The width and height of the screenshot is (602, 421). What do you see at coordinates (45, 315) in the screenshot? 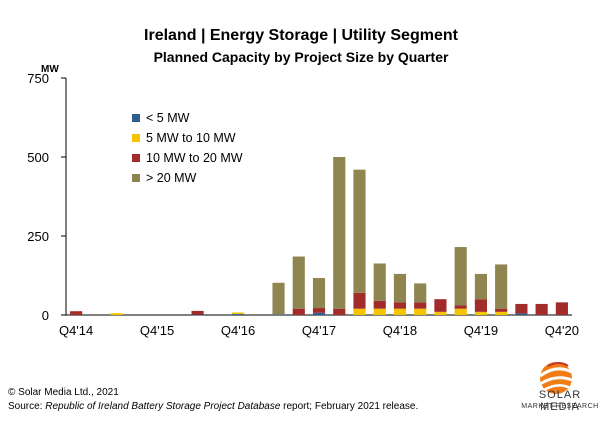
I see `y-tick-label: 0` at bounding box center [45, 315].